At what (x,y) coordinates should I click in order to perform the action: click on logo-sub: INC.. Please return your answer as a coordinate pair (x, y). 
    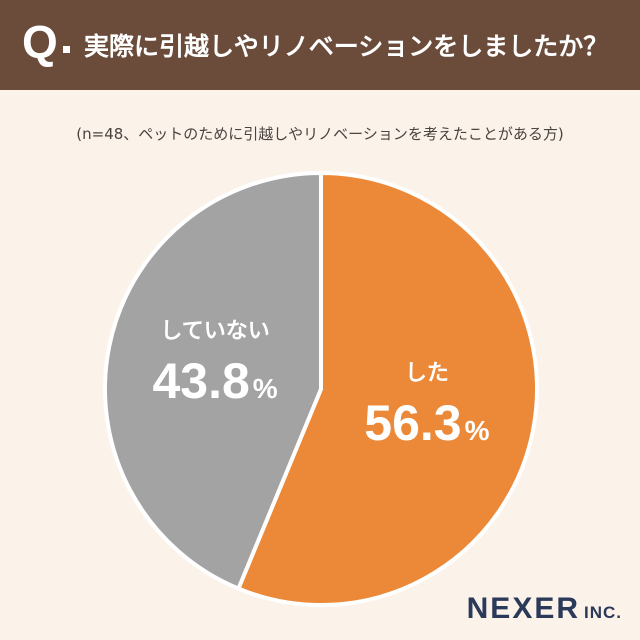
    Looking at the image, I should click on (603, 612).